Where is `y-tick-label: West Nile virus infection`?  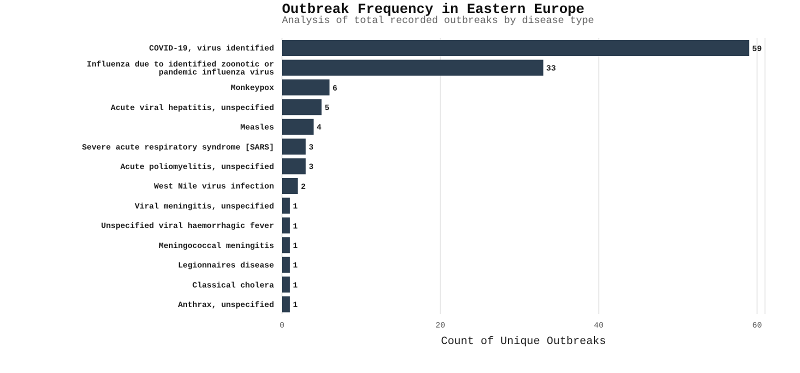 y-tick-label: West Nile virus infection is located at coordinates (214, 187).